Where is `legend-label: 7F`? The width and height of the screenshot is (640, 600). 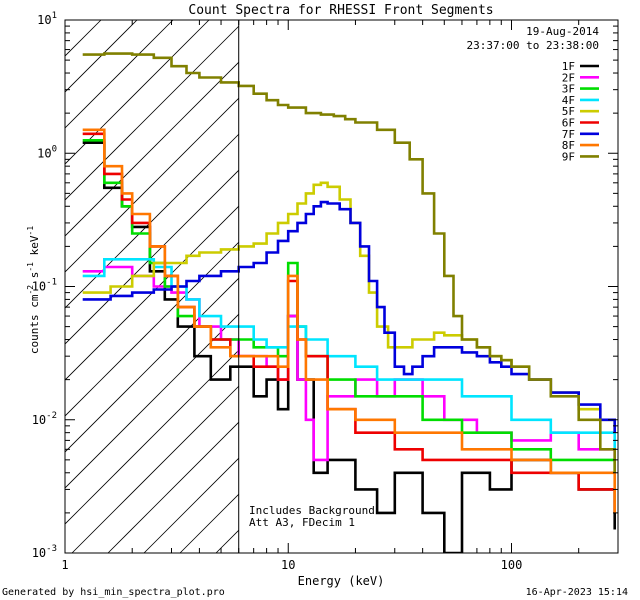 legend-label: 7F is located at coordinates (568, 134).